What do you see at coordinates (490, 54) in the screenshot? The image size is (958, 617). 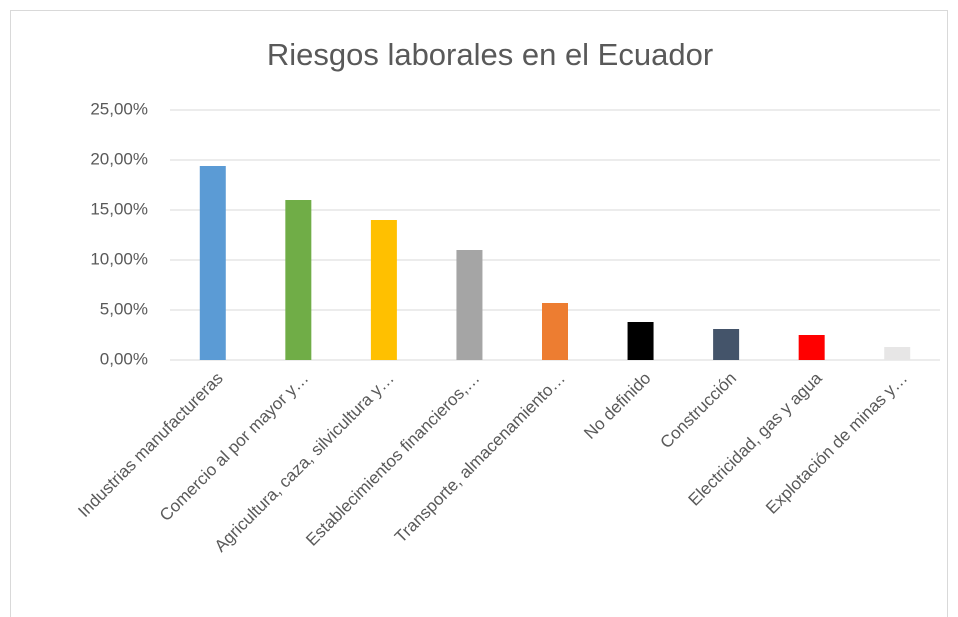 I see `chart-title: Riesgos laborales en el Ecuador` at bounding box center [490, 54].